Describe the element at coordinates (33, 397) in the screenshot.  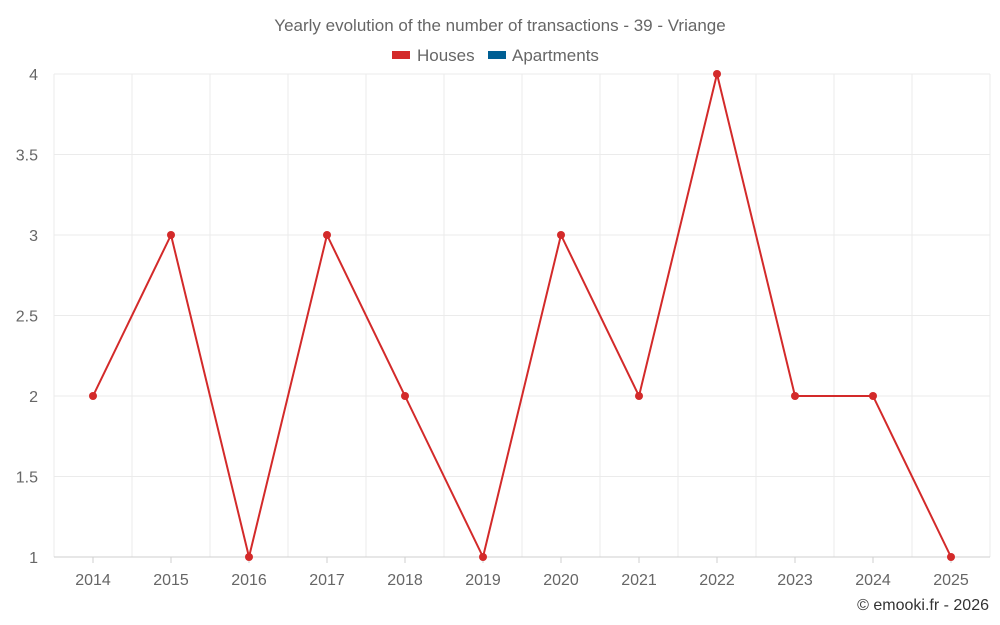
I see `y-tick-label: 2` at that location.